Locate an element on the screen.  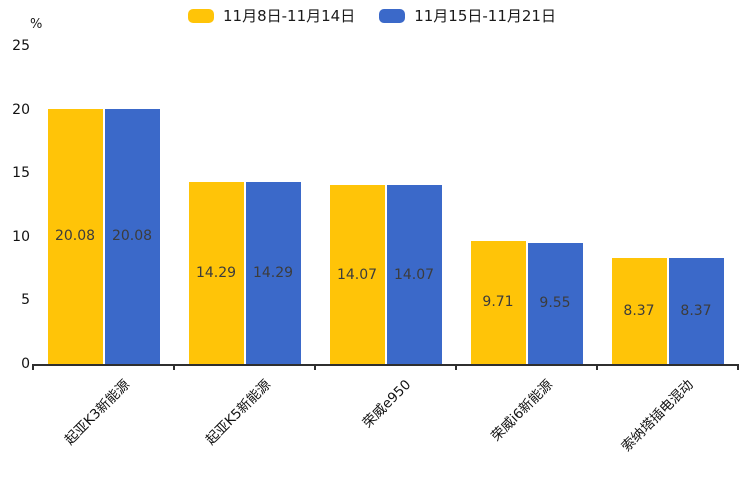
x-category-label-1: 起亚K5新能源 is located at coordinates (238, 412).